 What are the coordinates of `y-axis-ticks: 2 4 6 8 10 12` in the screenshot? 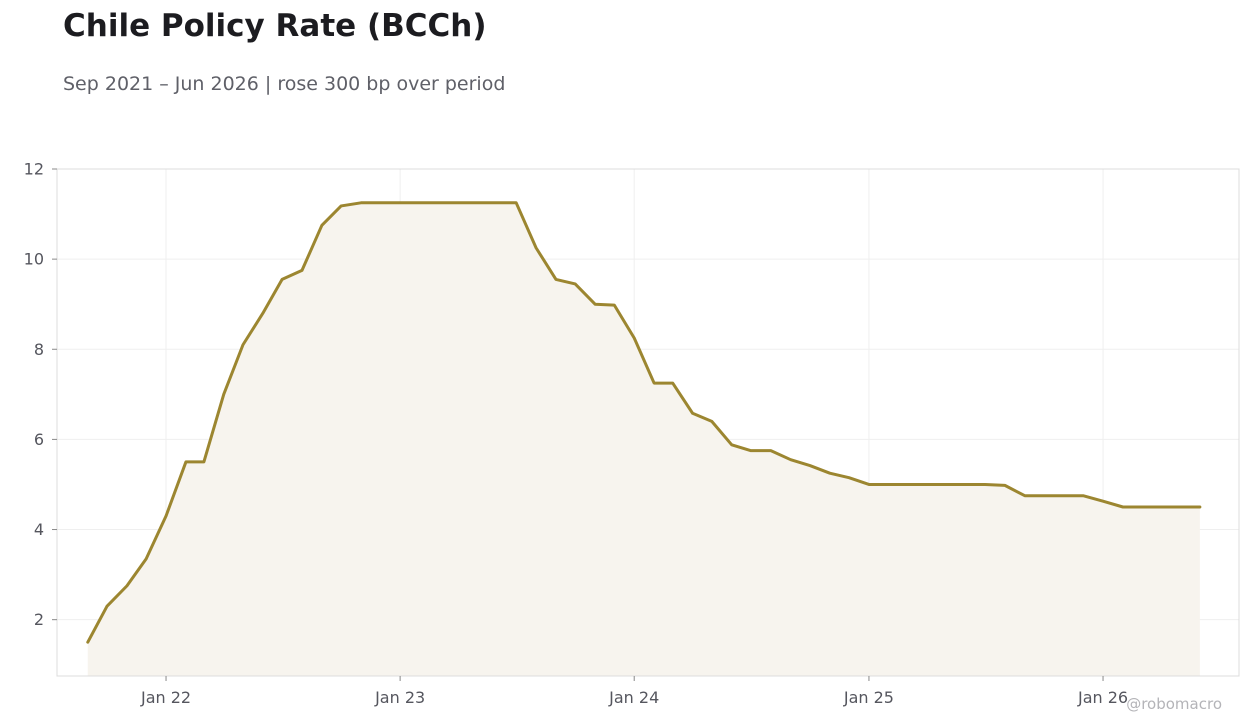 It's located at (40, 394).